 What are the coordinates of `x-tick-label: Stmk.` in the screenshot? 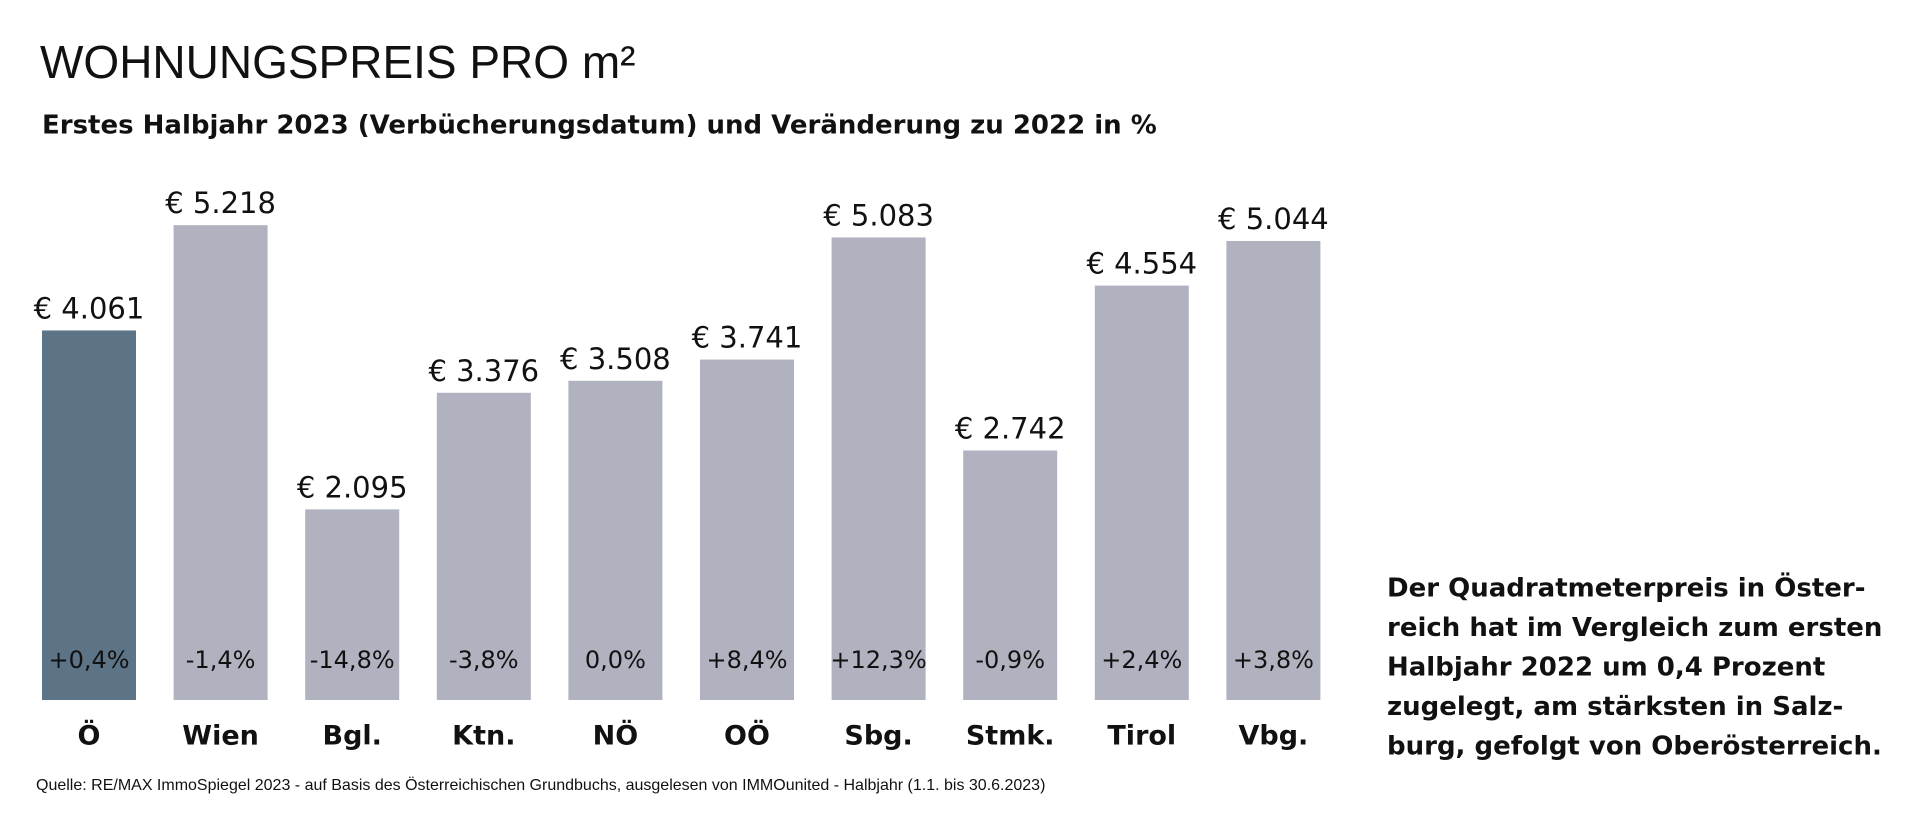 It's located at (1010, 736).